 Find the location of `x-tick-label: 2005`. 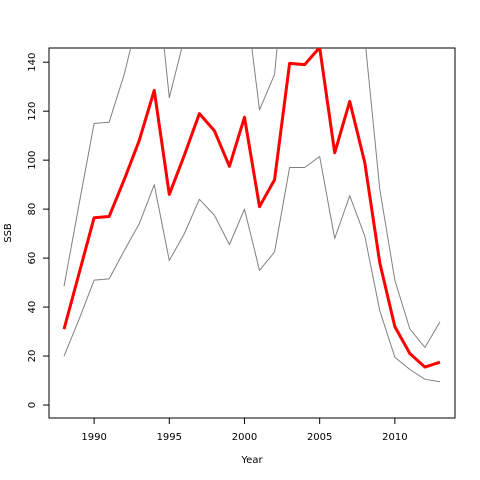

x-tick-label: 2005 is located at coordinates (319, 437).